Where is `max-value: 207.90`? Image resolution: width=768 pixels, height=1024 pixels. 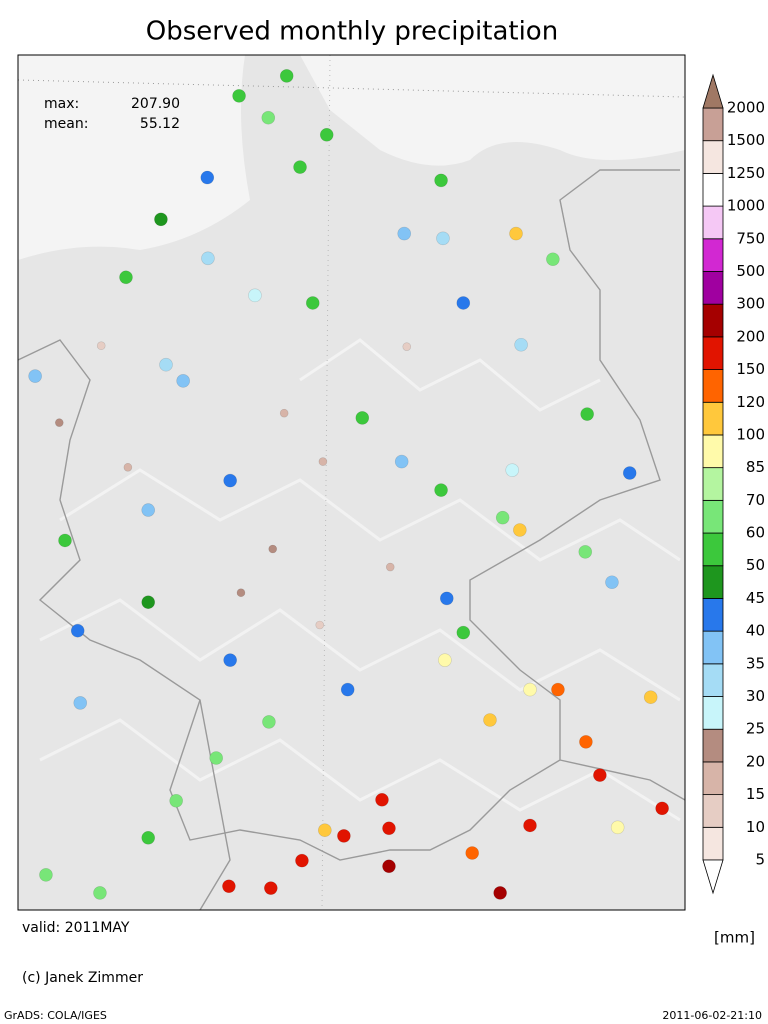
max-value: 207.90 is located at coordinates (155, 104).